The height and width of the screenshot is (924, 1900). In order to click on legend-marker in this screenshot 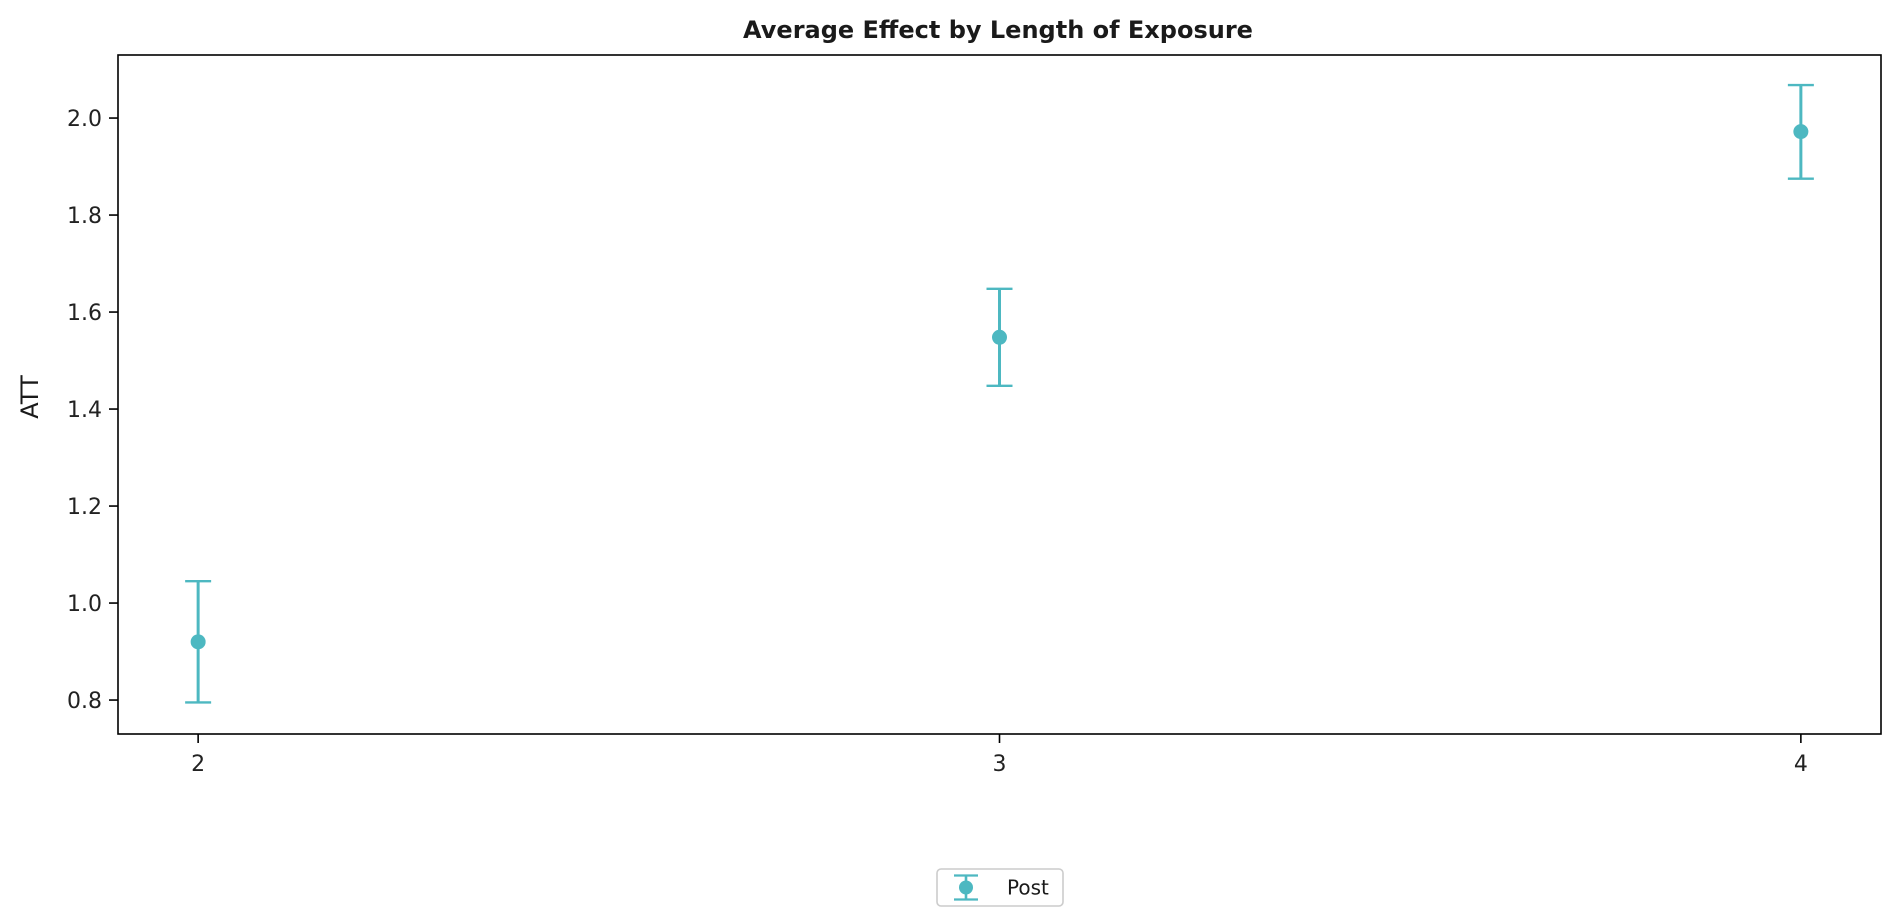, I will do `click(966, 887)`.